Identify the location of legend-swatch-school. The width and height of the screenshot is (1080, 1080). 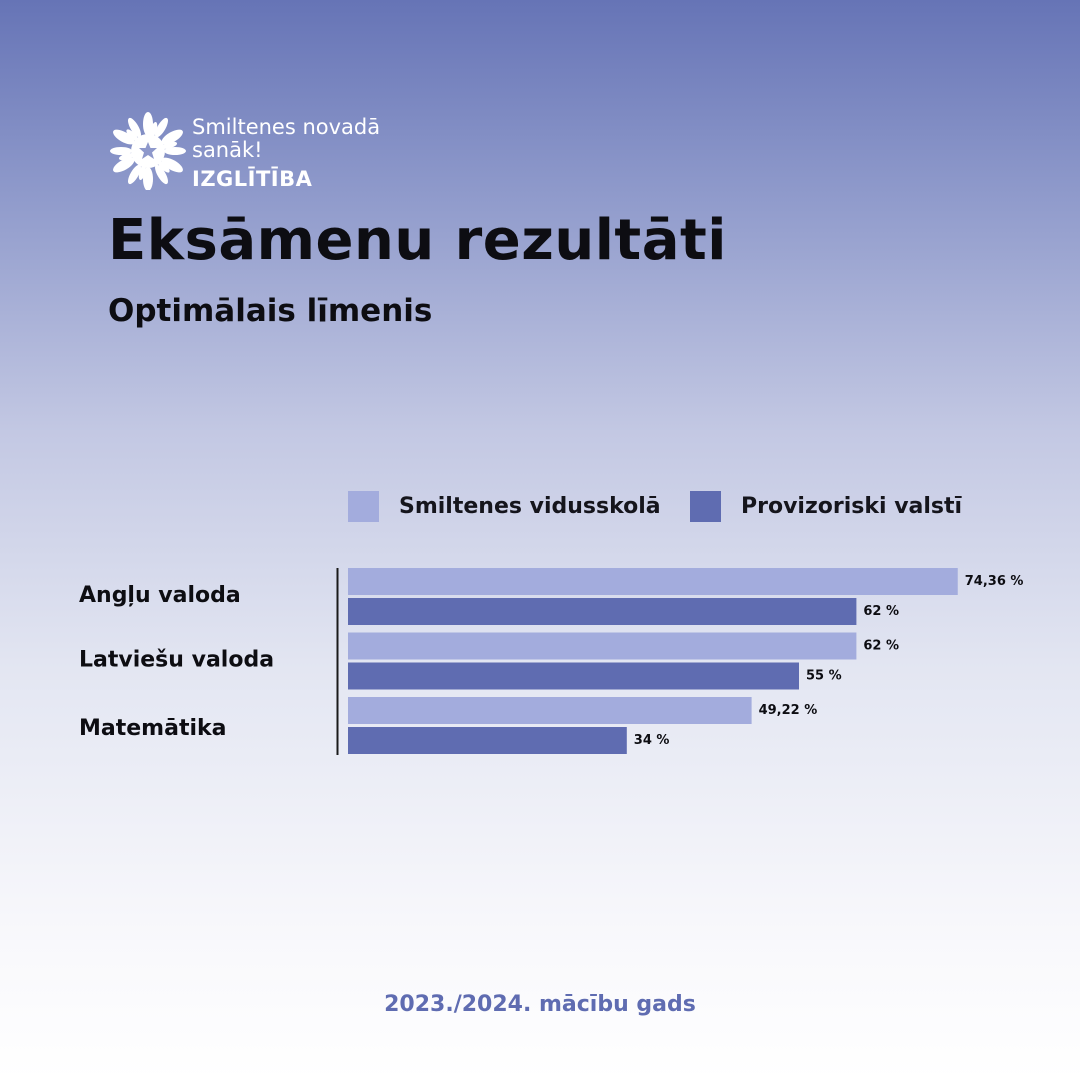
(363, 506).